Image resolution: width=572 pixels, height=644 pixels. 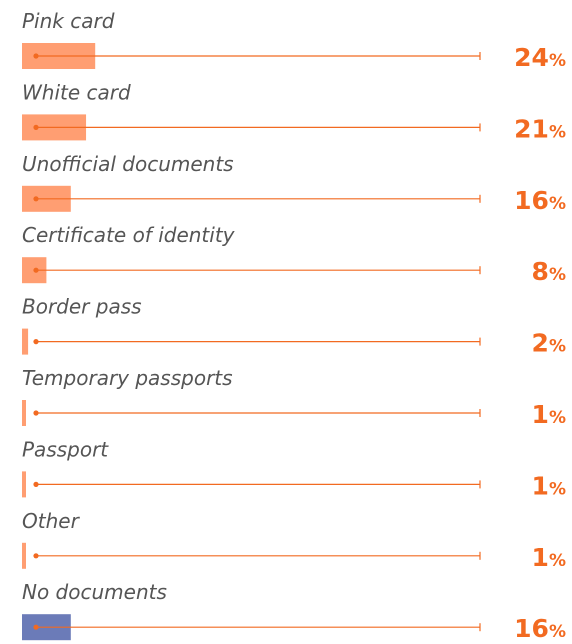 What do you see at coordinates (128, 164) in the screenshot?
I see `category-label: Unofficial documents` at bounding box center [128, 164].